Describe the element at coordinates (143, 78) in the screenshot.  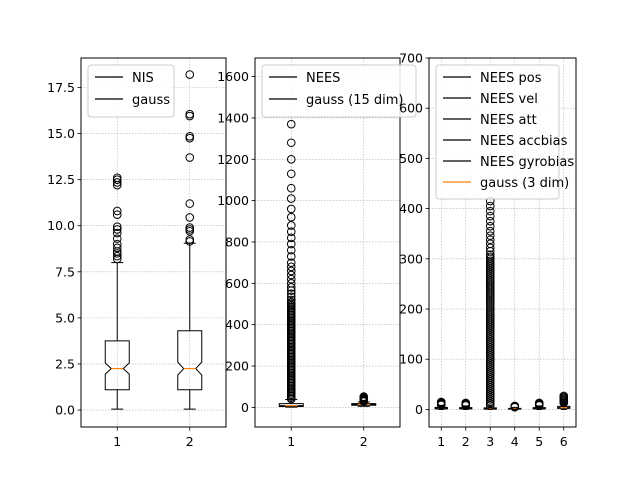
I see `legend-label: NIS` at that location.